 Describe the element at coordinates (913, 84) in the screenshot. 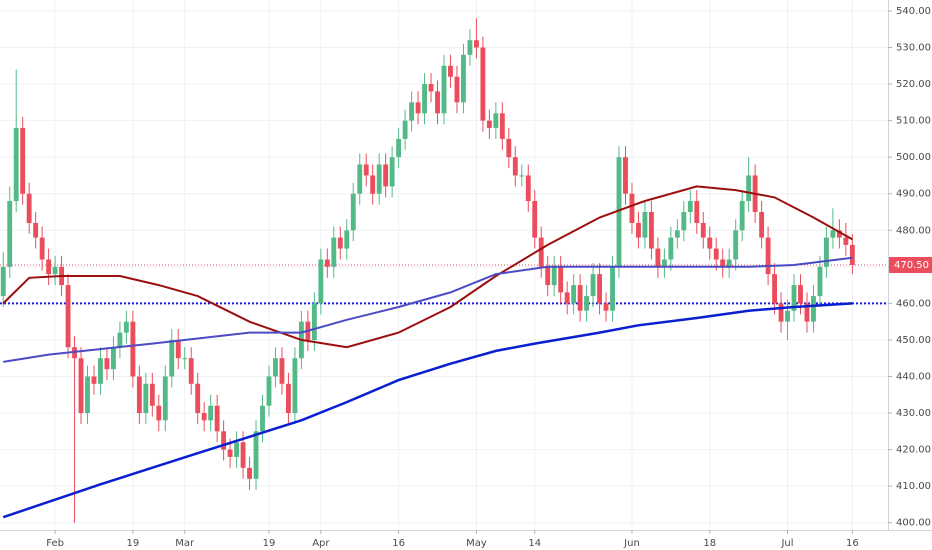

I see `y-tick-label: 520.00` at that location.